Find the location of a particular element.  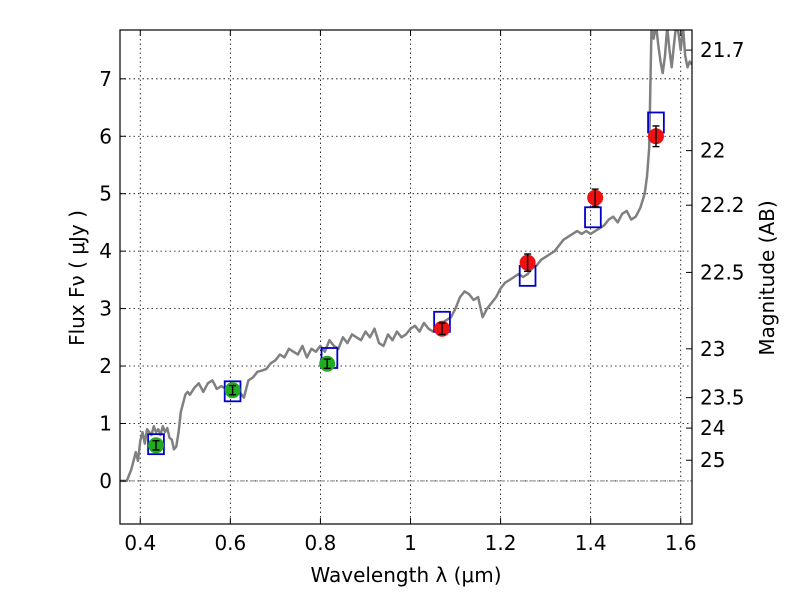

y-tick-labels: 0 1 2 3 4 5 6 7 is located at coordinates (105, 280).